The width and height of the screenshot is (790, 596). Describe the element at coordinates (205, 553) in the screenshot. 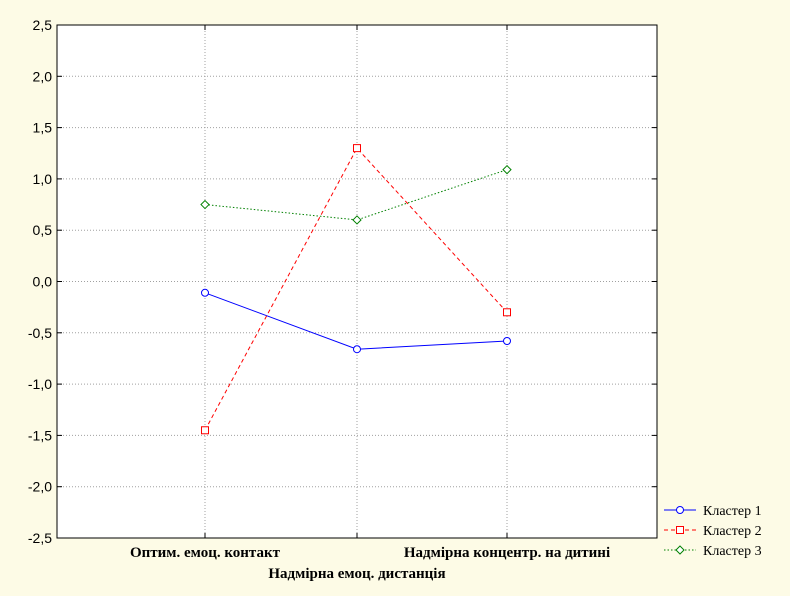

I see `x-tick-label: Оптим. емоц. контакт` at that location.